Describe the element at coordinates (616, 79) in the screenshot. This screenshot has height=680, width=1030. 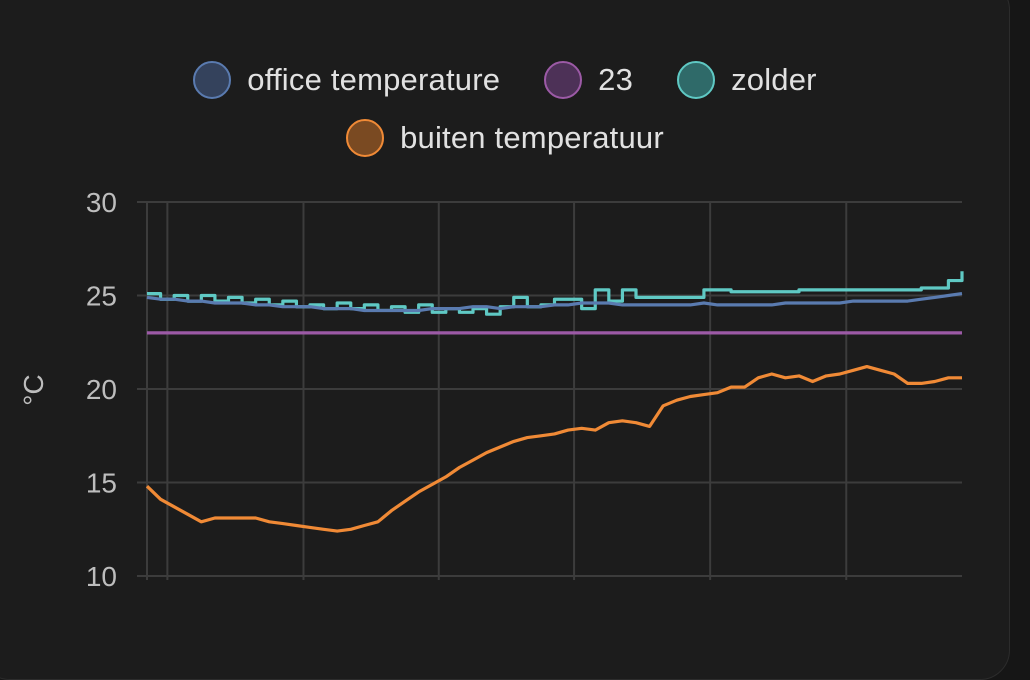
I see `legend-label-23: 23` at that location.